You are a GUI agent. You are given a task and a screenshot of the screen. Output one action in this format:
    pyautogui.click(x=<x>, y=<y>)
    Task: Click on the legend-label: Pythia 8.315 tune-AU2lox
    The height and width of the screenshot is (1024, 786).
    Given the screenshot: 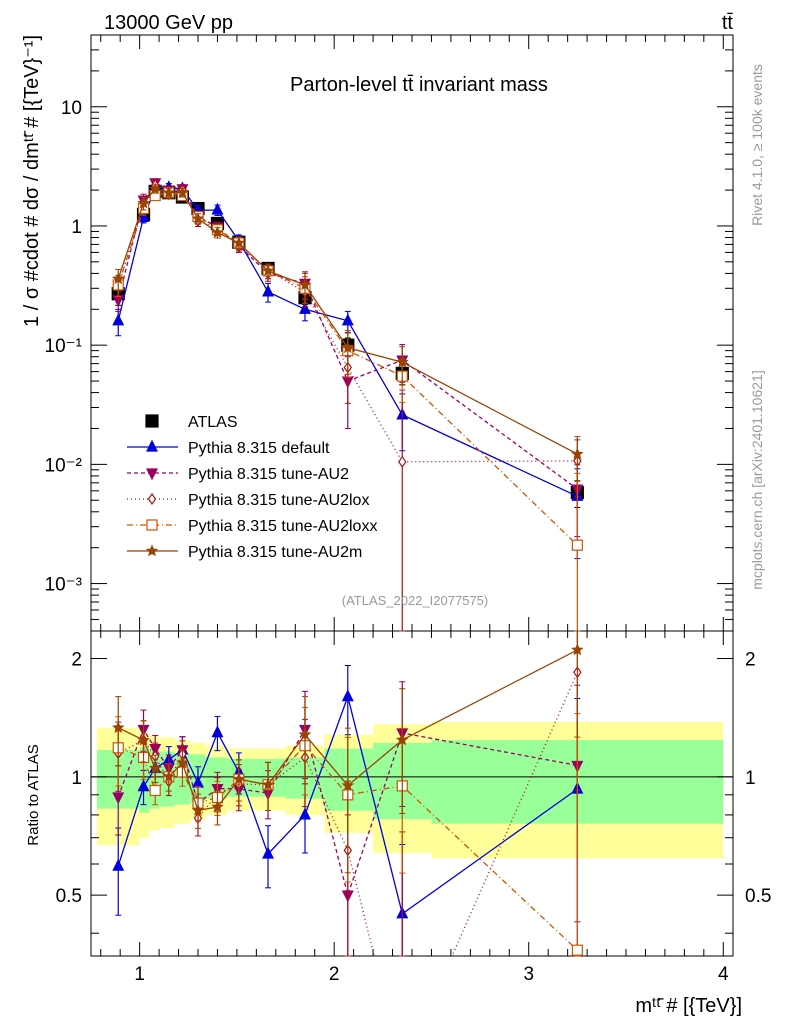 What is the action you would take?
    pyautogui.click(x=278, y=500)
    